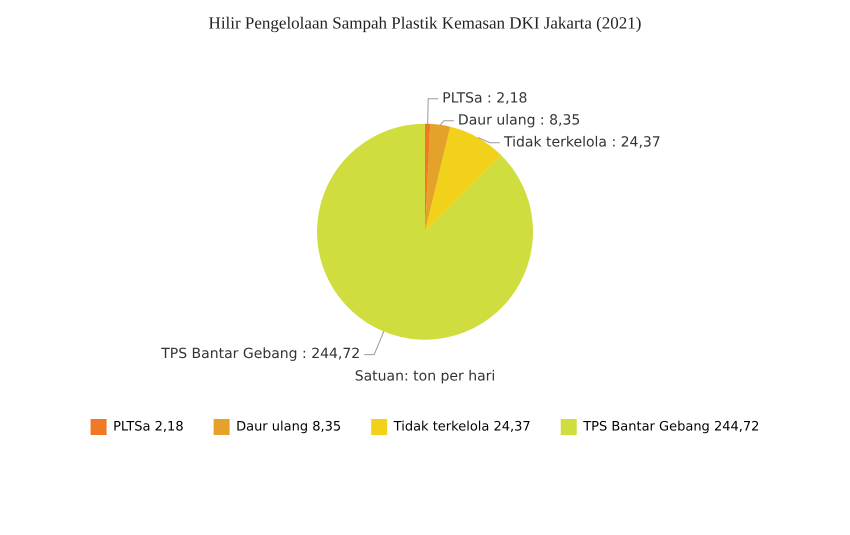  Describe the element at coordinates (519, 120) in the screenshot. I see `slice-label: Daur ulang : 8,35` at that location.